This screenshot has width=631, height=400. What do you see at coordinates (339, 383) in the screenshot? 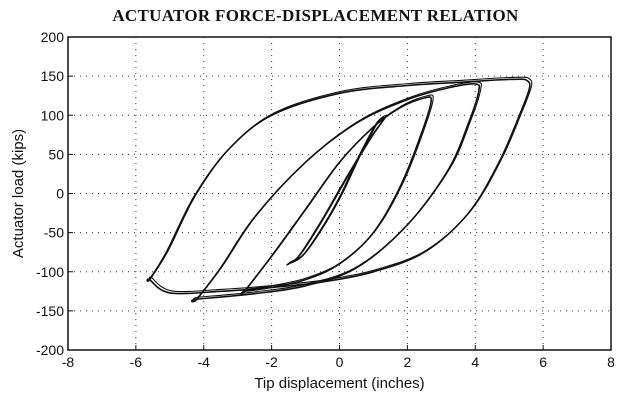
I see `x-axis-label: Tip displacement (inches)` at bounding box center [339, 383].